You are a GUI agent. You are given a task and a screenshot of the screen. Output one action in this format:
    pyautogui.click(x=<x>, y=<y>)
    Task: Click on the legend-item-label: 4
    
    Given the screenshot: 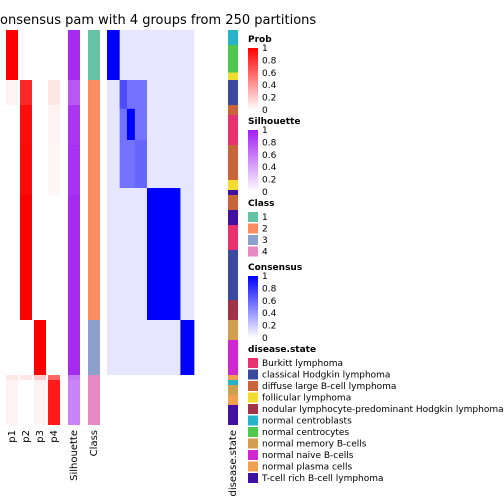 What is the action you would take?
    pyautogui.click(x=265, y=253)
    